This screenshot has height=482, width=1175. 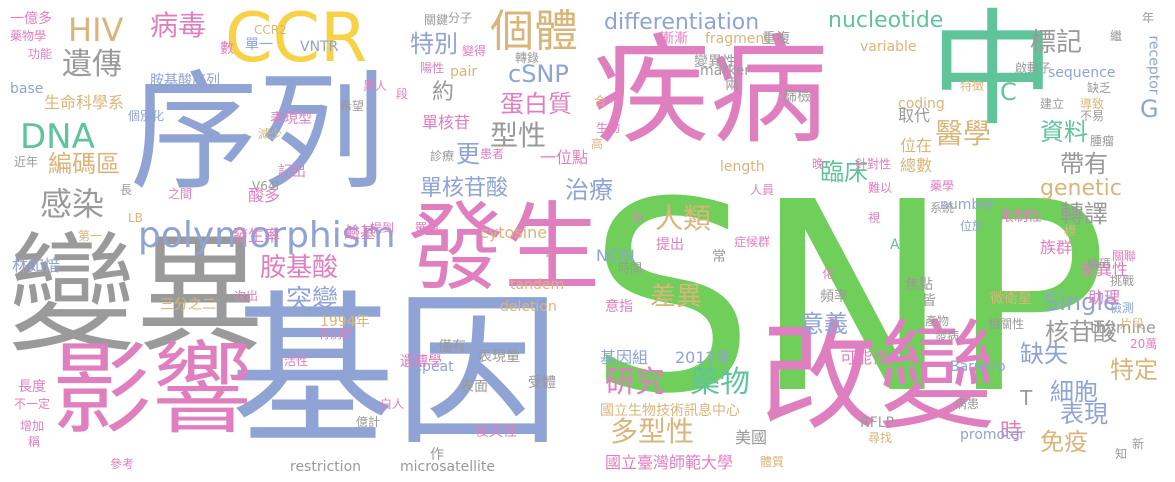 I want to click on cloud-word: CCR, so click(x=296, y=39).